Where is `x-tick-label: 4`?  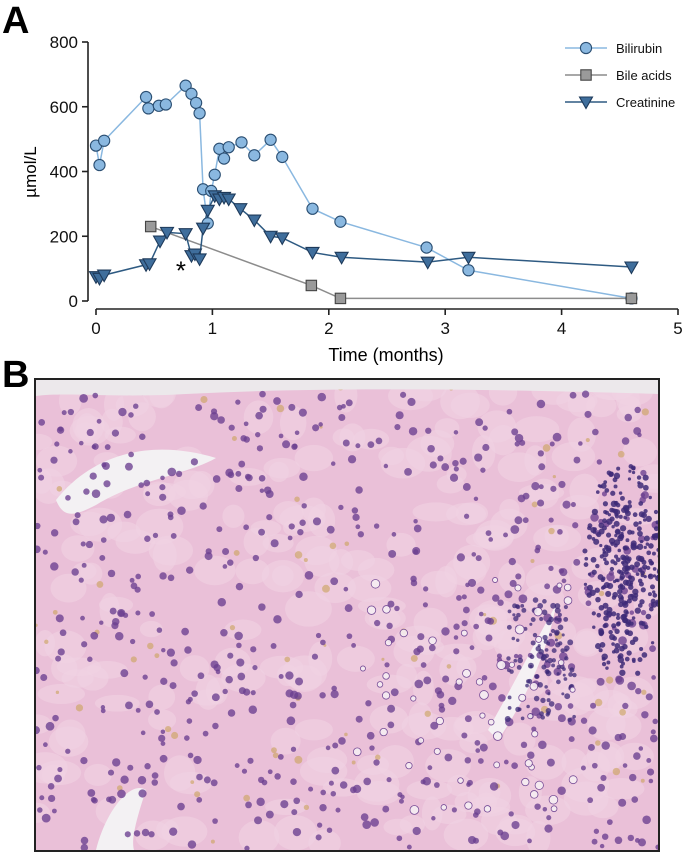 x-tick-label: 4 is located at coordinates (561, 328).